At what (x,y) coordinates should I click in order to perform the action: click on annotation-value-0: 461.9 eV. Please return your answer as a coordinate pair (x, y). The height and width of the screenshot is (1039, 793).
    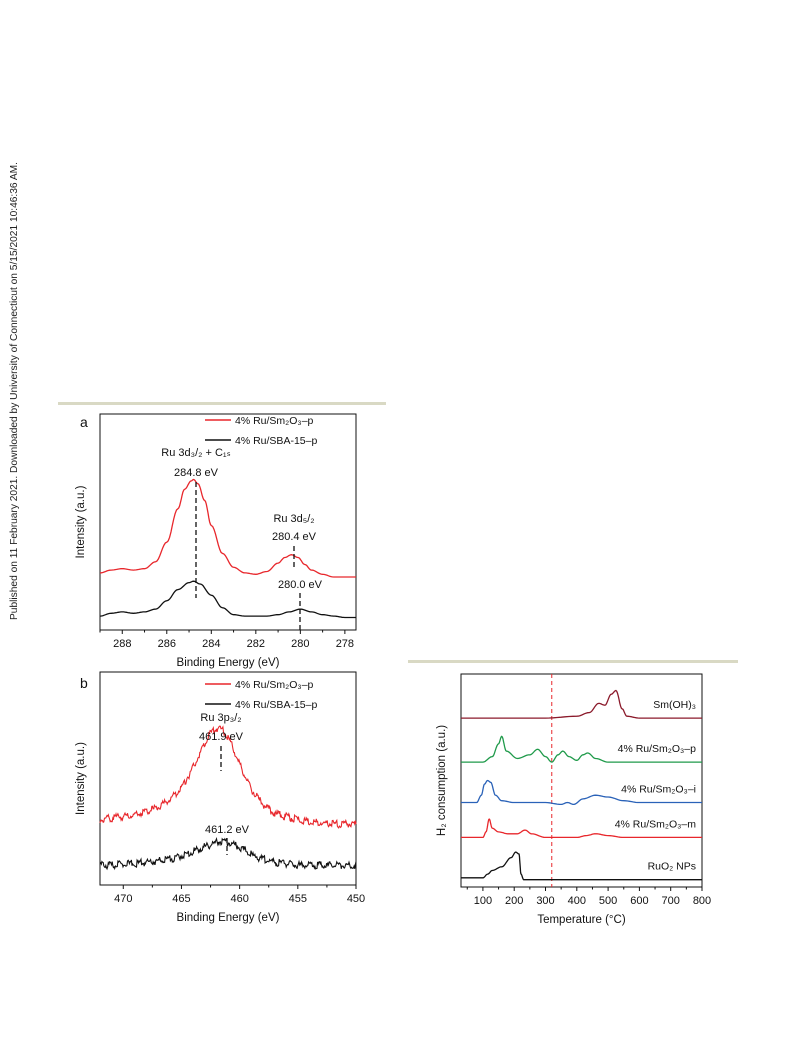
    Looking at the image, I should click on (221, 737).